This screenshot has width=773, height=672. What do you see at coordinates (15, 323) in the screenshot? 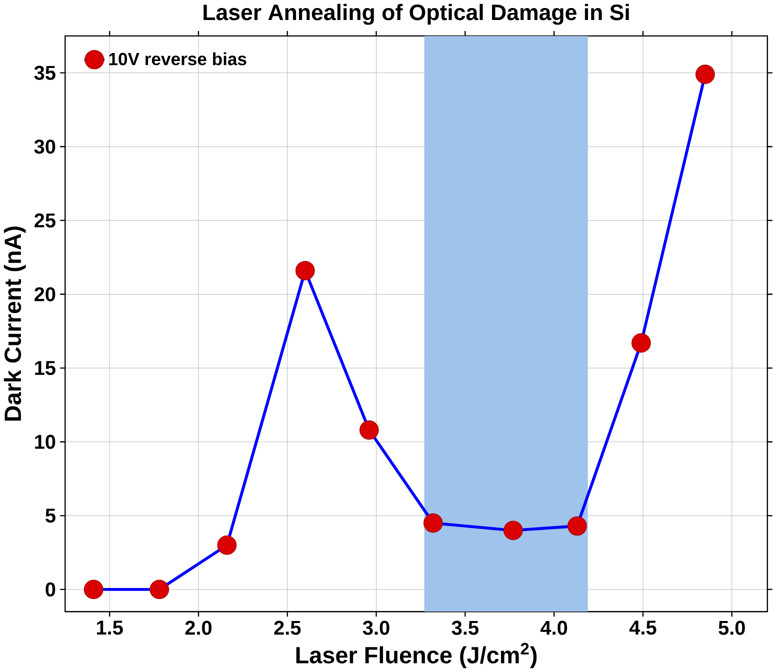
I see `y-axis-title: Dark Current (nA)` at bounding box center [15, 323].